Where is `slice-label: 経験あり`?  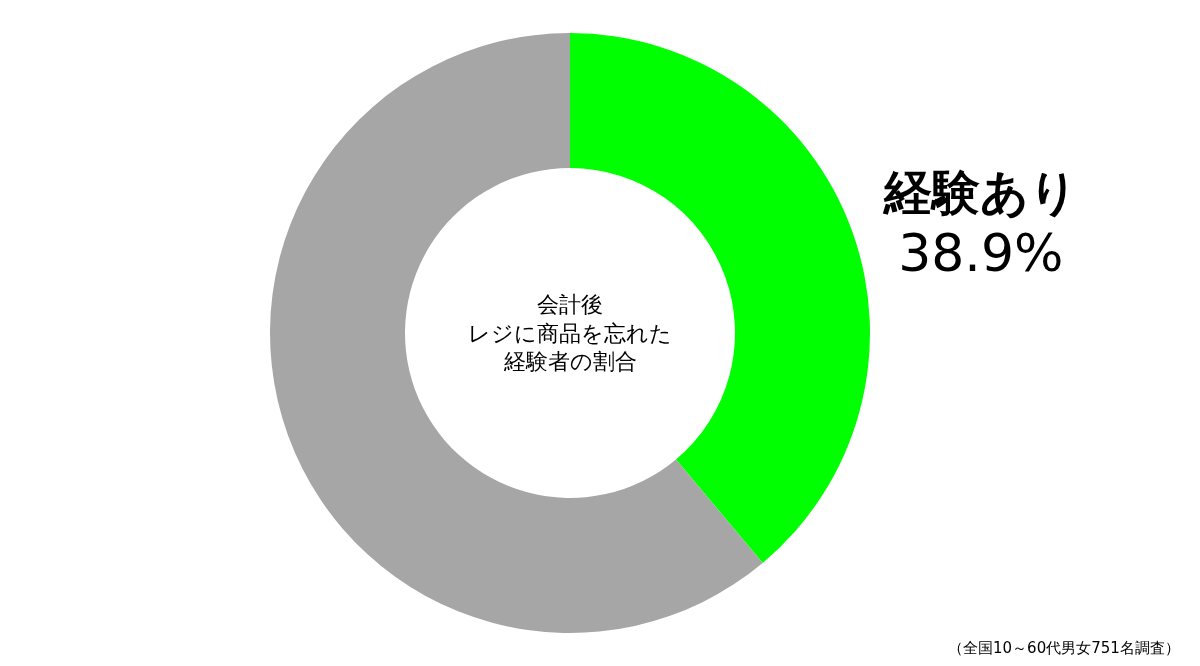
slice-label: 経験あり is located at coordinates (979, 191).